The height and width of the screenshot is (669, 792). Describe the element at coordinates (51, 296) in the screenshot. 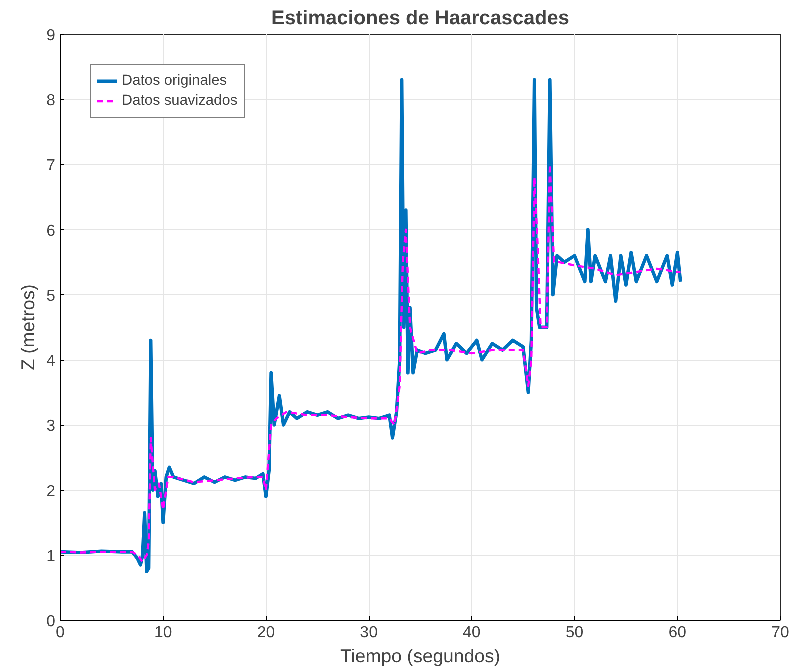

I see `y-tick-label: 5` at that location.